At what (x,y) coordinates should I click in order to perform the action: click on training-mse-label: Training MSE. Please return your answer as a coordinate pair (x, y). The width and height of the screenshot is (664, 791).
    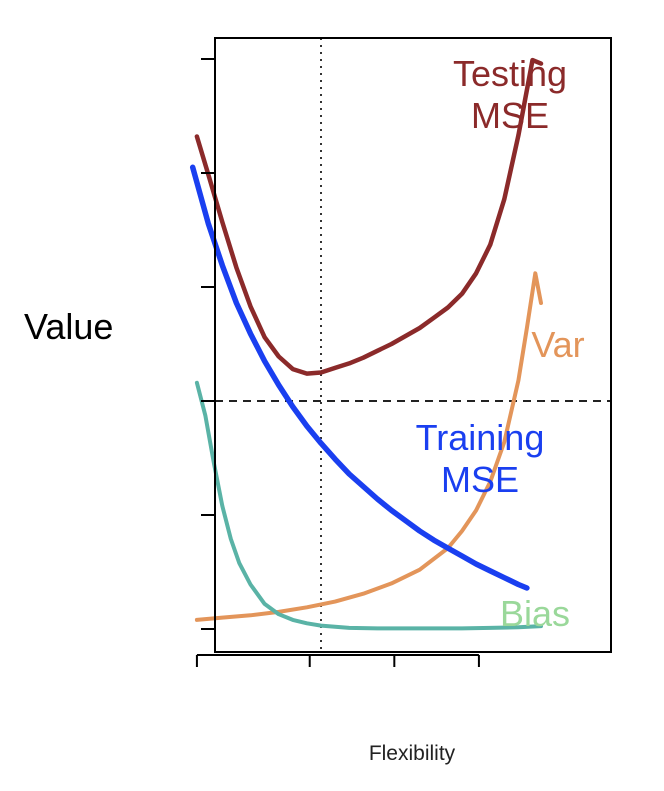
    Looking at the image, I should click on (480, 458).